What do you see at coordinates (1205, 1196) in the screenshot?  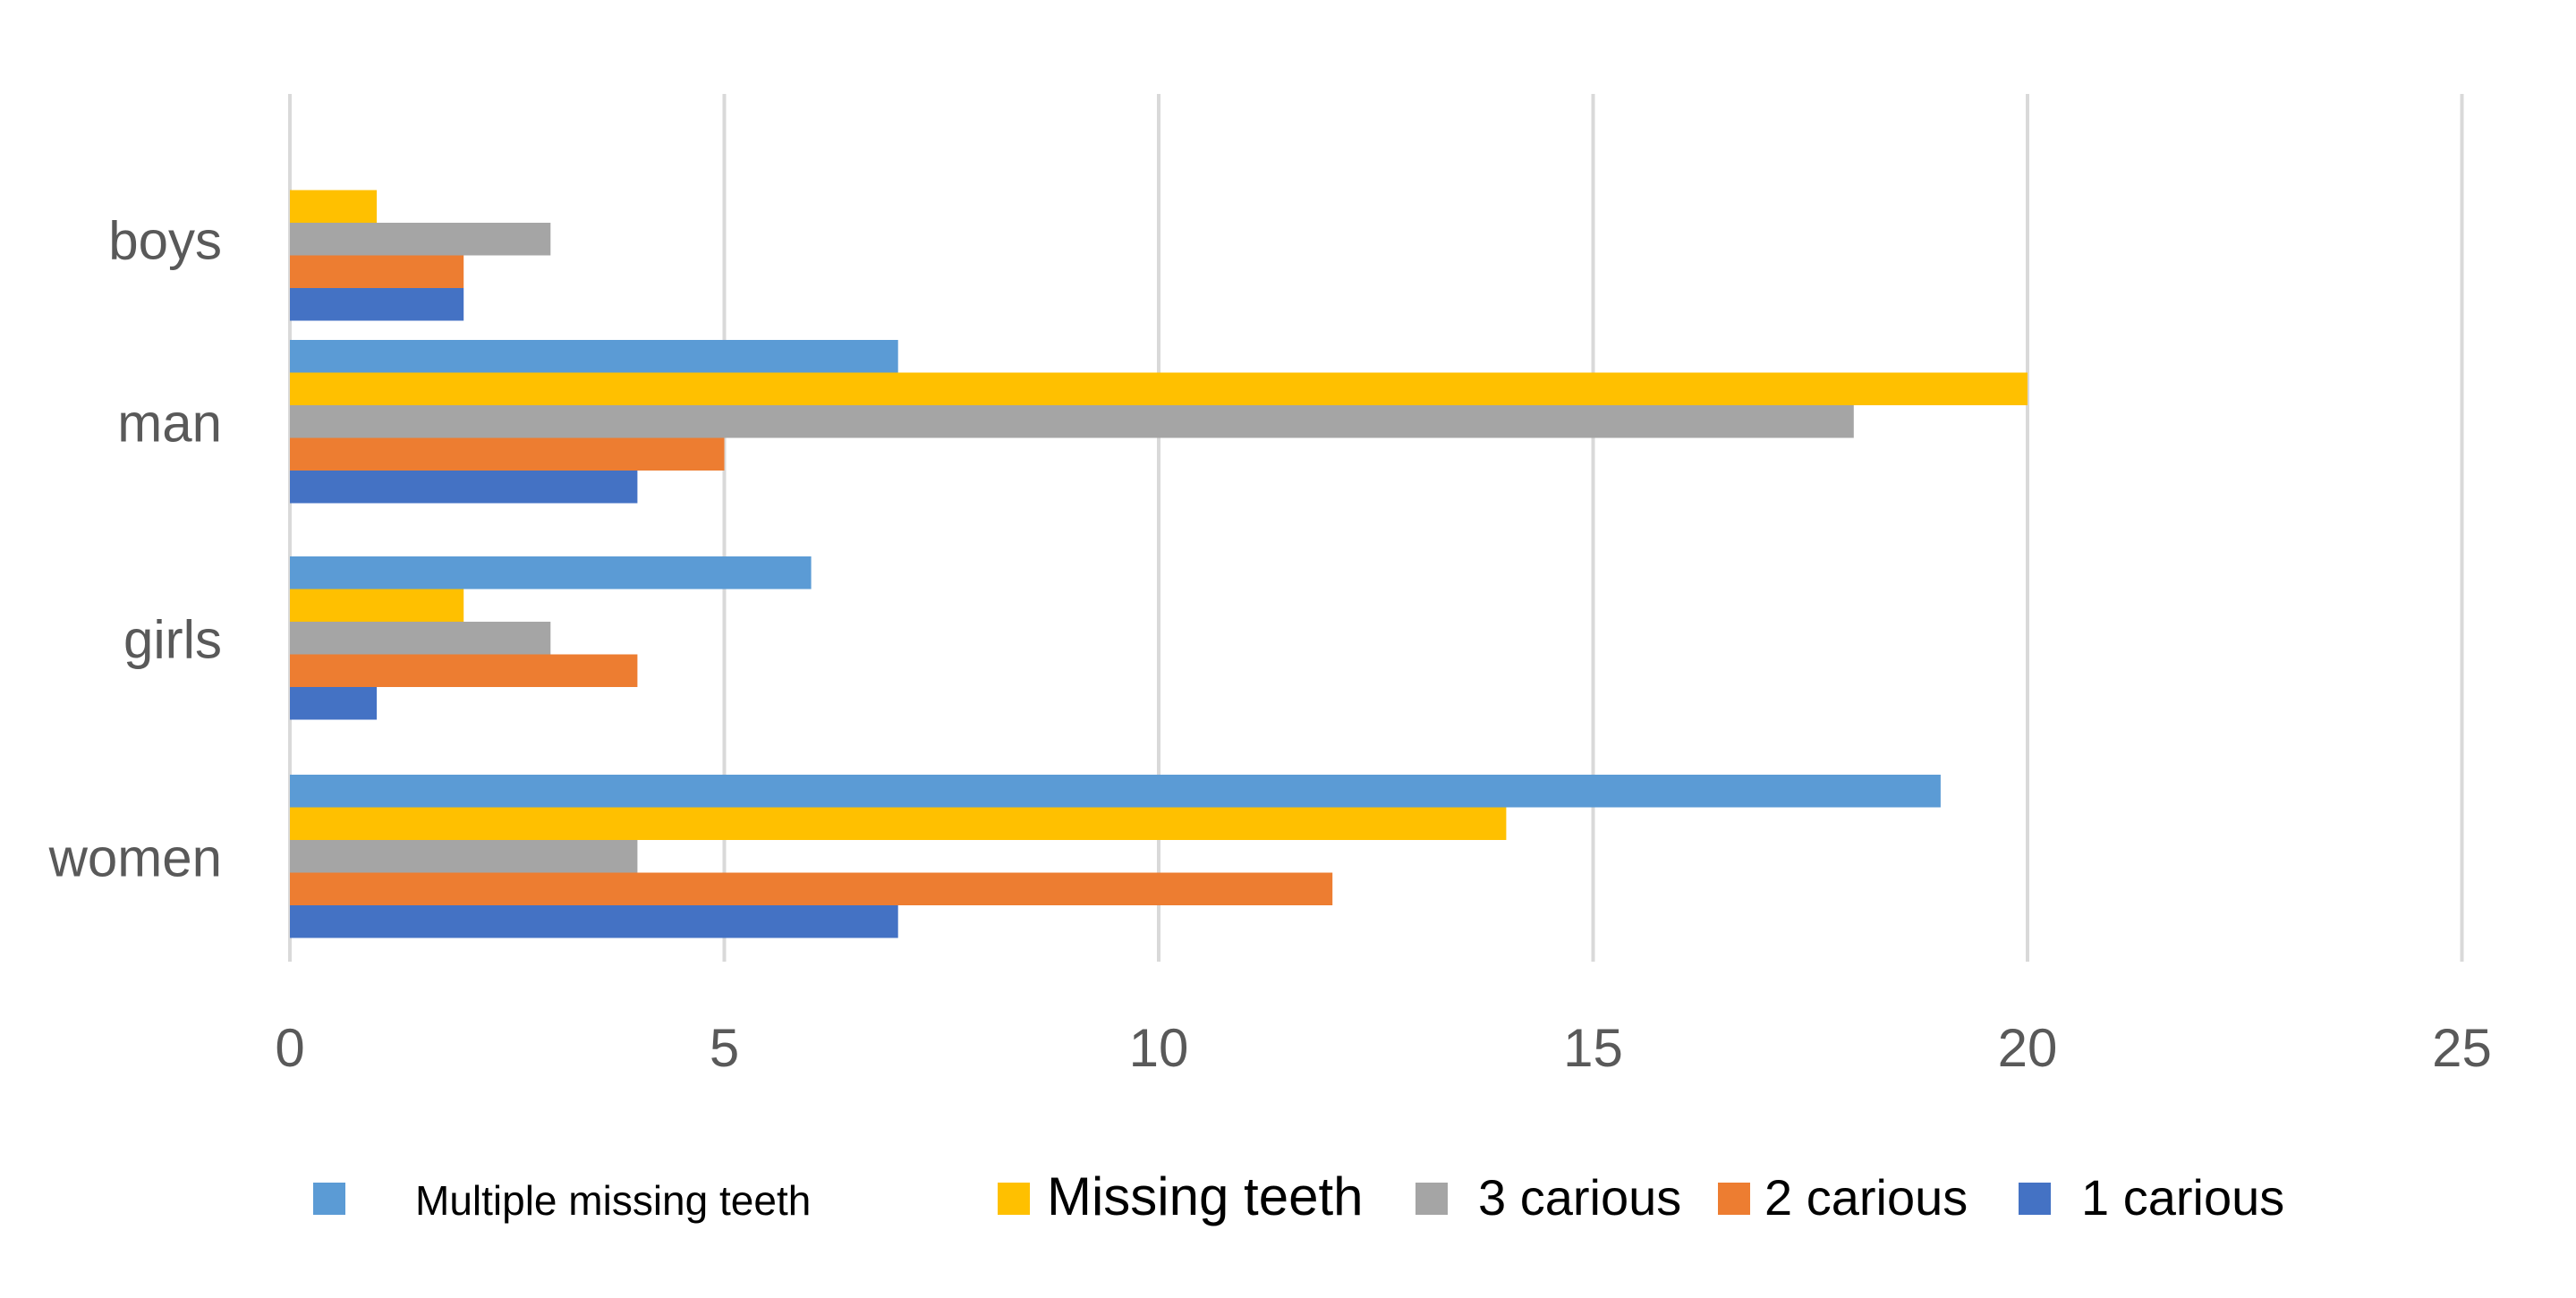 I see `legend-label: Missing teeth` at bounding box center [1205, 1196].